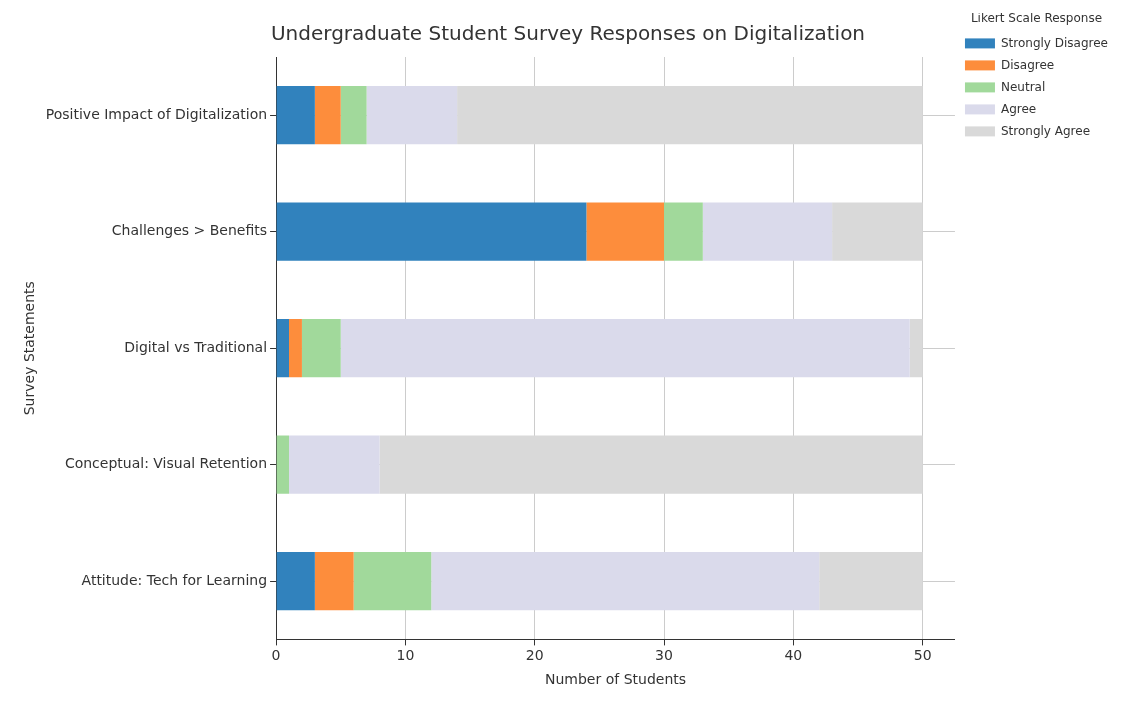 The width and height of the screenshot is (1139, 708). I want to click on x-tick-label: 0, so click(276, 655).